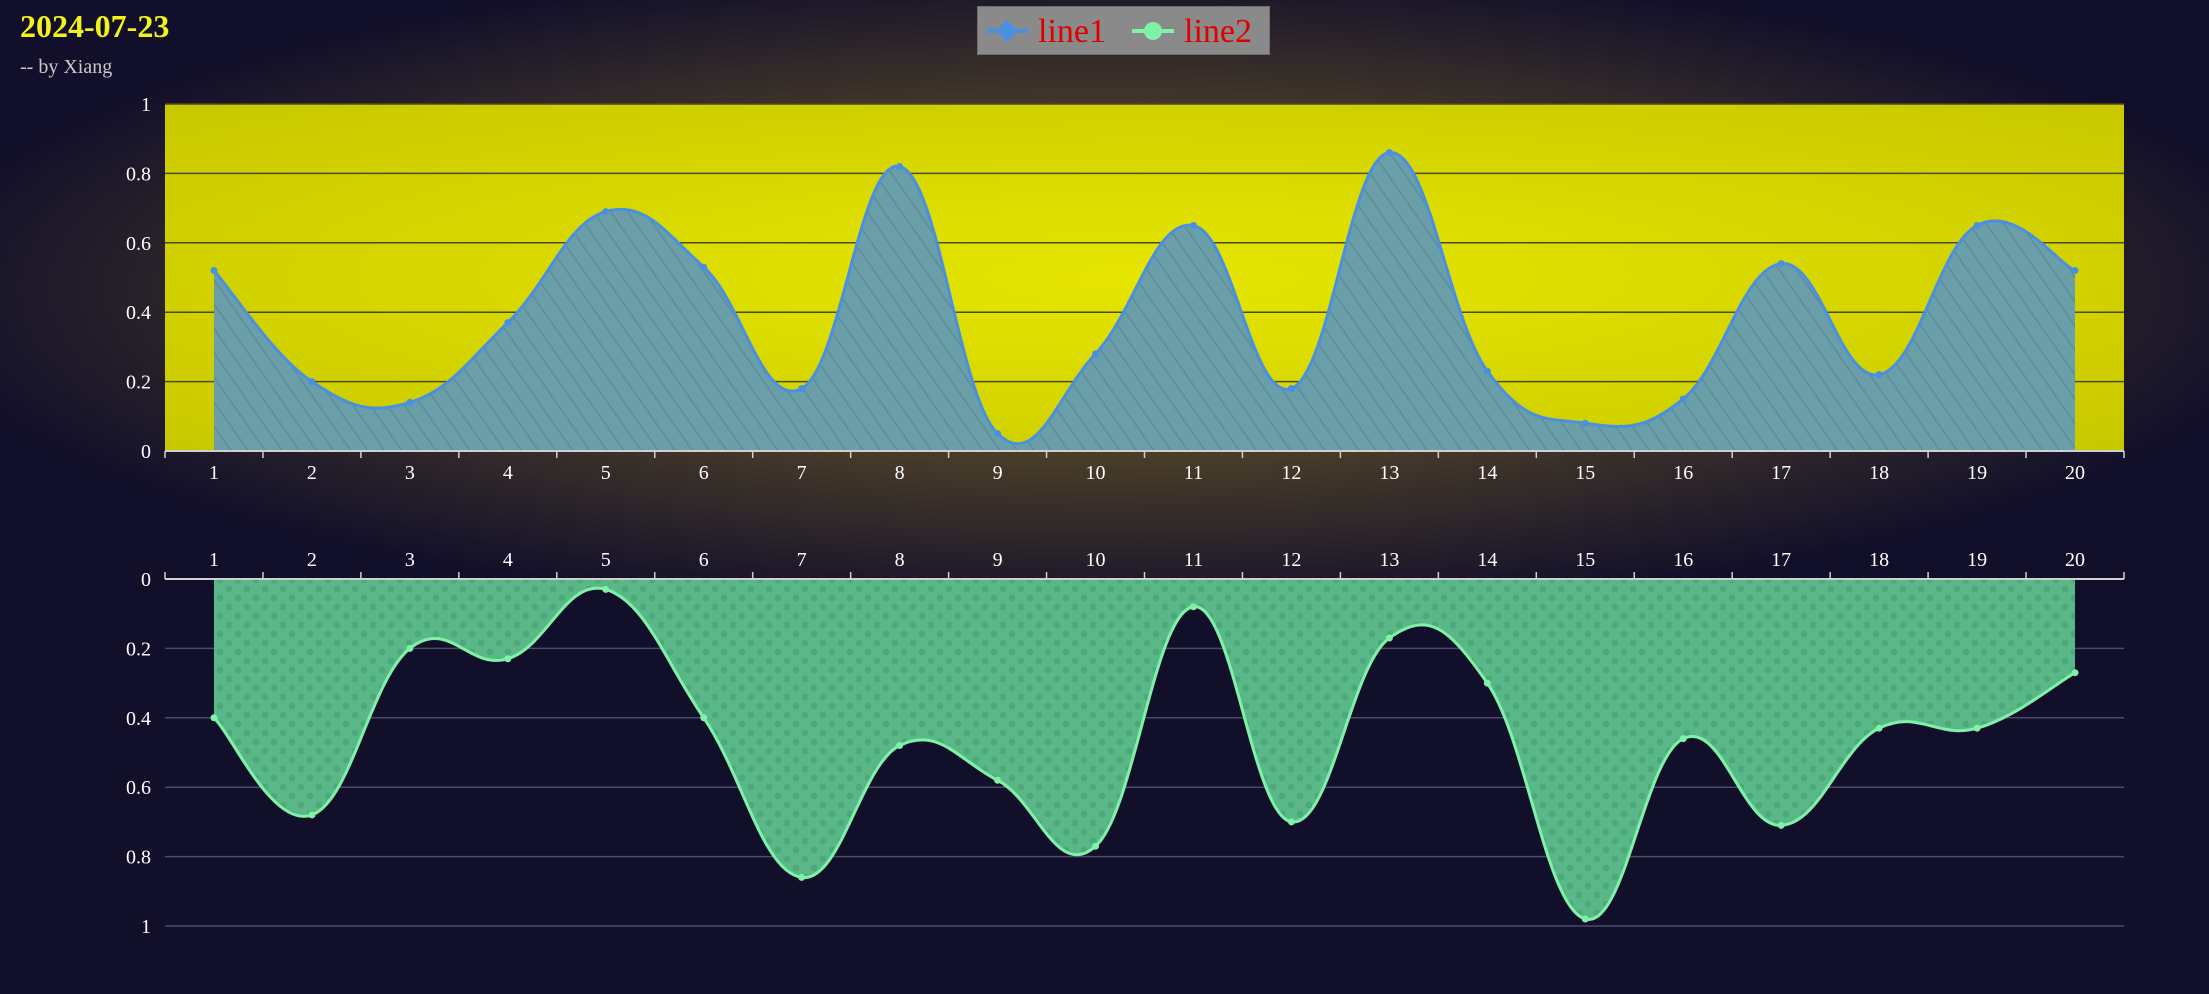 The height and width of the screenshot is (994, 2209). I want to click on legend-item-line1: line1, so click(1052, 31).